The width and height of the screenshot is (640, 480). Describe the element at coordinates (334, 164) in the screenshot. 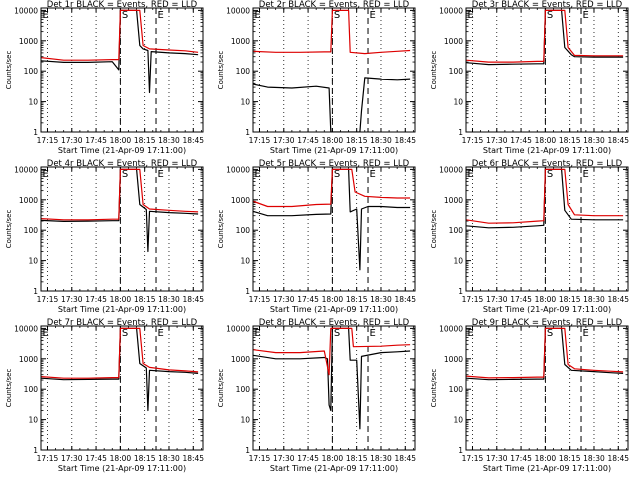

I see `panel-title: Det 5r BLACK = Events, RED = LLD` at that location.